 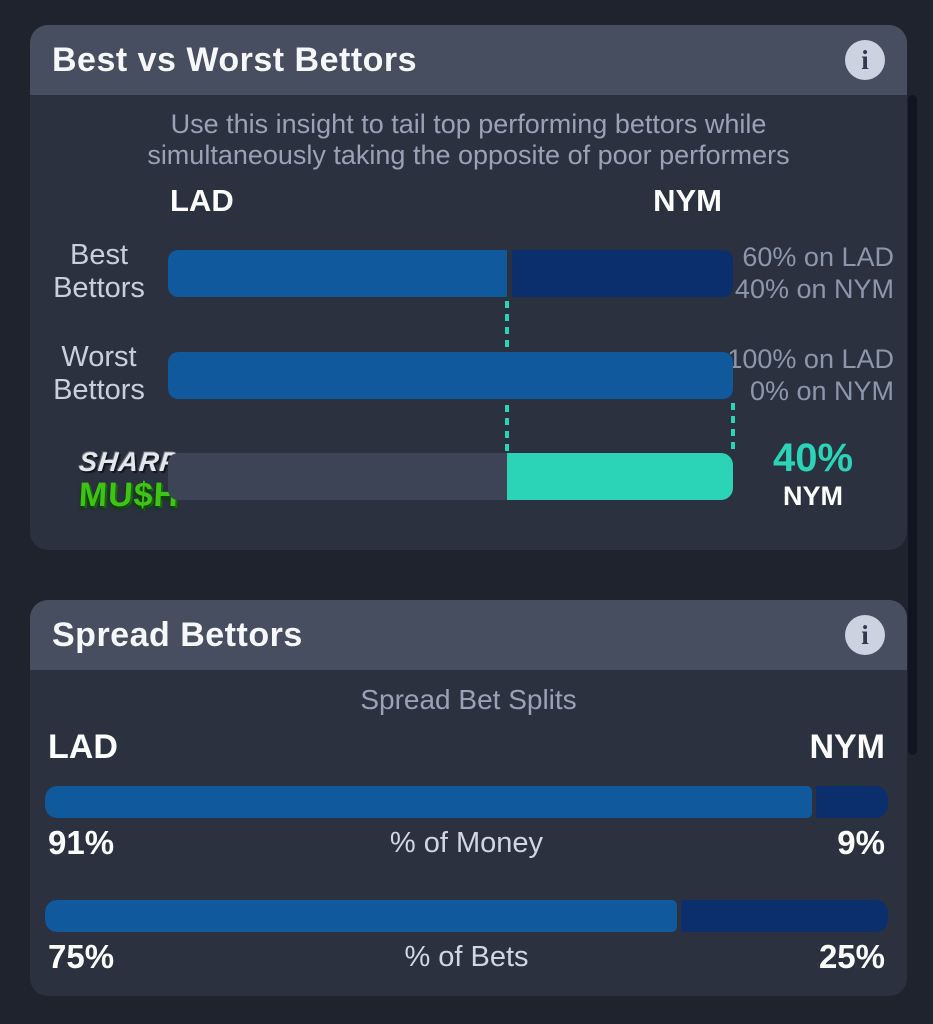 I want to click on annotation-worst-bettors: 100% on LAD 0% on NYM, so click(x=810, y=375).